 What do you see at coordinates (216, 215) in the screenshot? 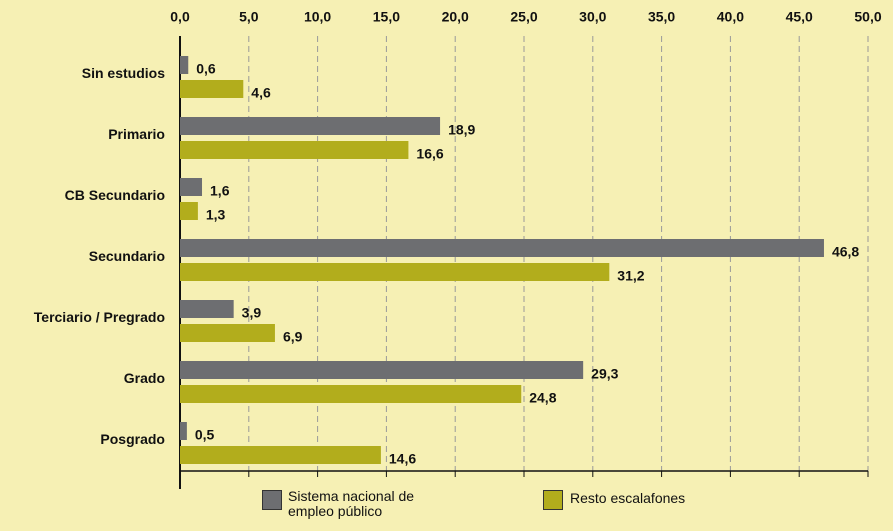
I see `data-label: 1,3` at bounding box center [216, 215].